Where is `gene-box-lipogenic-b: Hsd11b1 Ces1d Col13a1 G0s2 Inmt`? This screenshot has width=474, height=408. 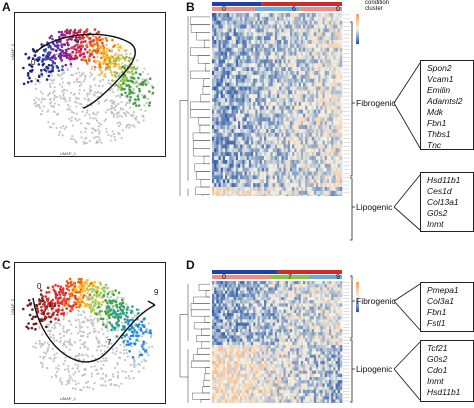
gene-box-lipogenic-b: Hsd11b1 Ces1d Col13a1 G0s2 Inmt is located at coordinates (447, 202).